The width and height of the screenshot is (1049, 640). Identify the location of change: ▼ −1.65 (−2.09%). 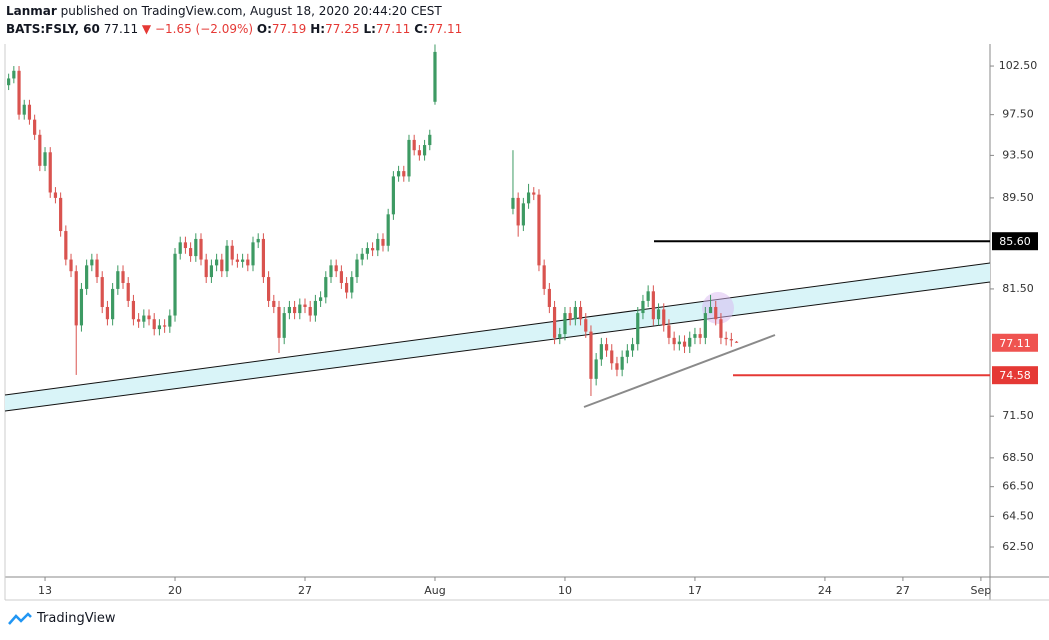
(197, 29).